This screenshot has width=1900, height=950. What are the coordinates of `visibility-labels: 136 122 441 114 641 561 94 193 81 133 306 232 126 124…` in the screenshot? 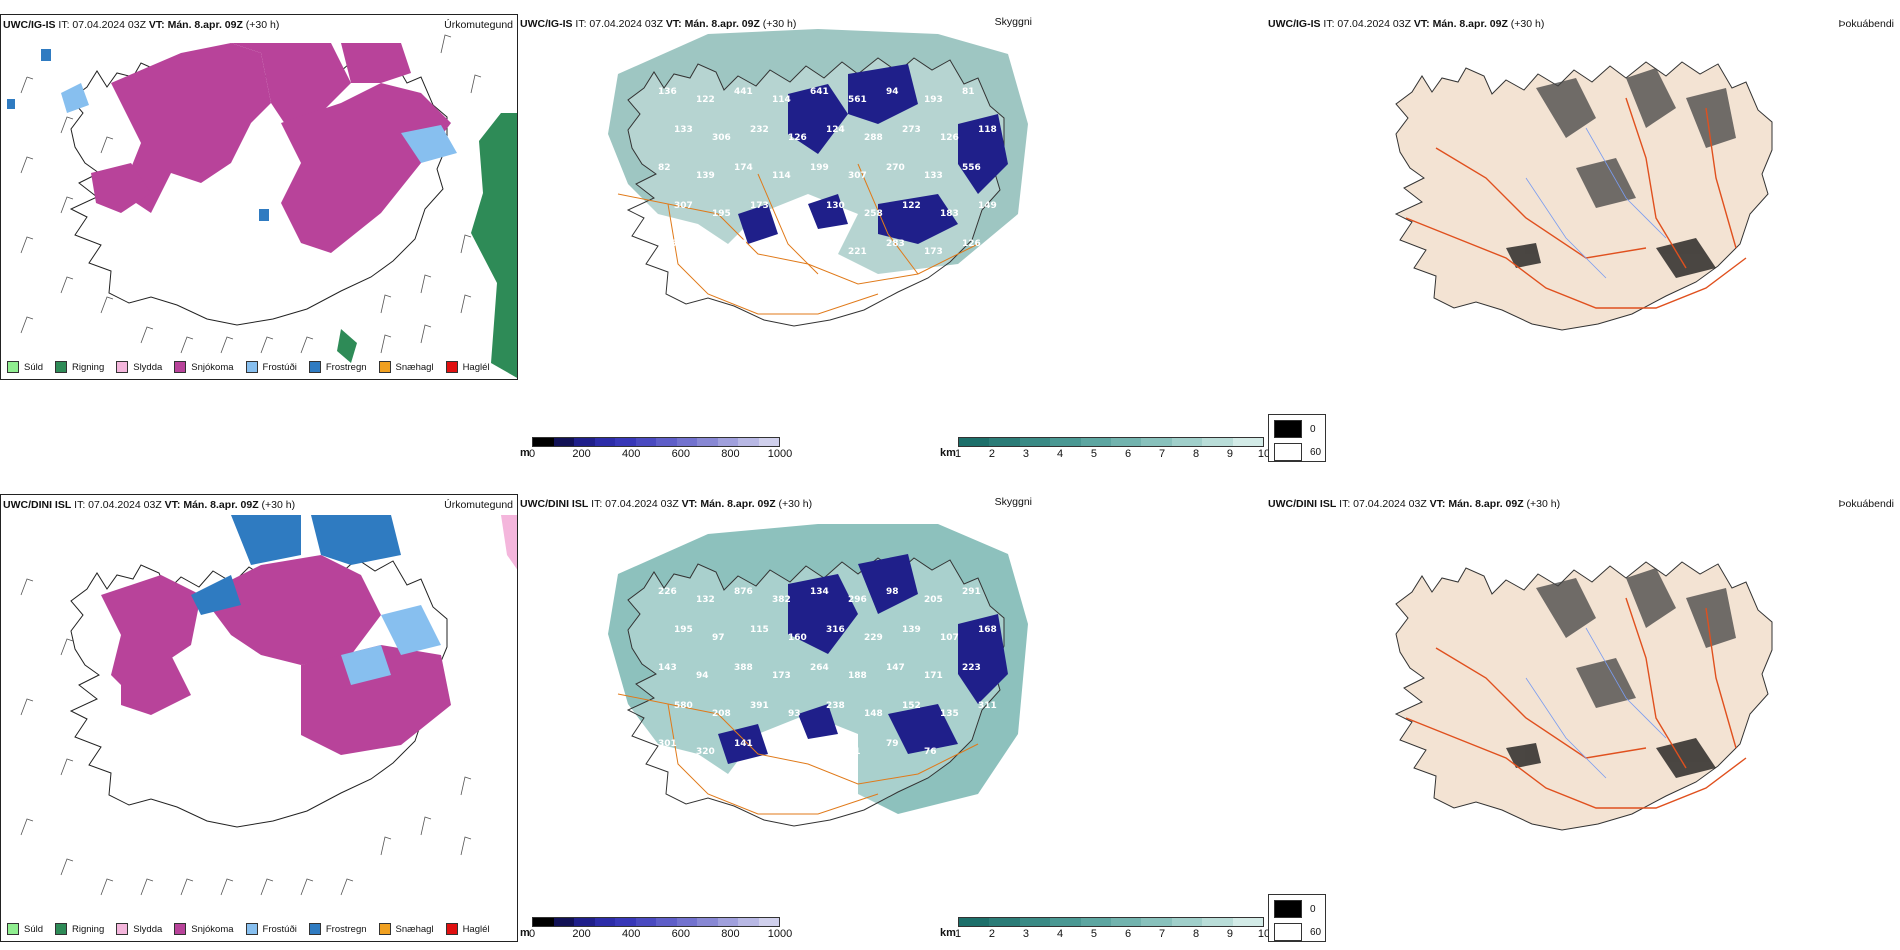 It's located at (827, 191).